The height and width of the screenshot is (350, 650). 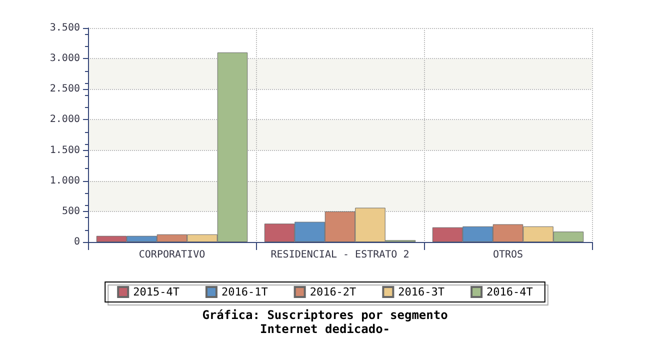 I want to click on legend-label: 2016-4T, so click(x=510, y=292).